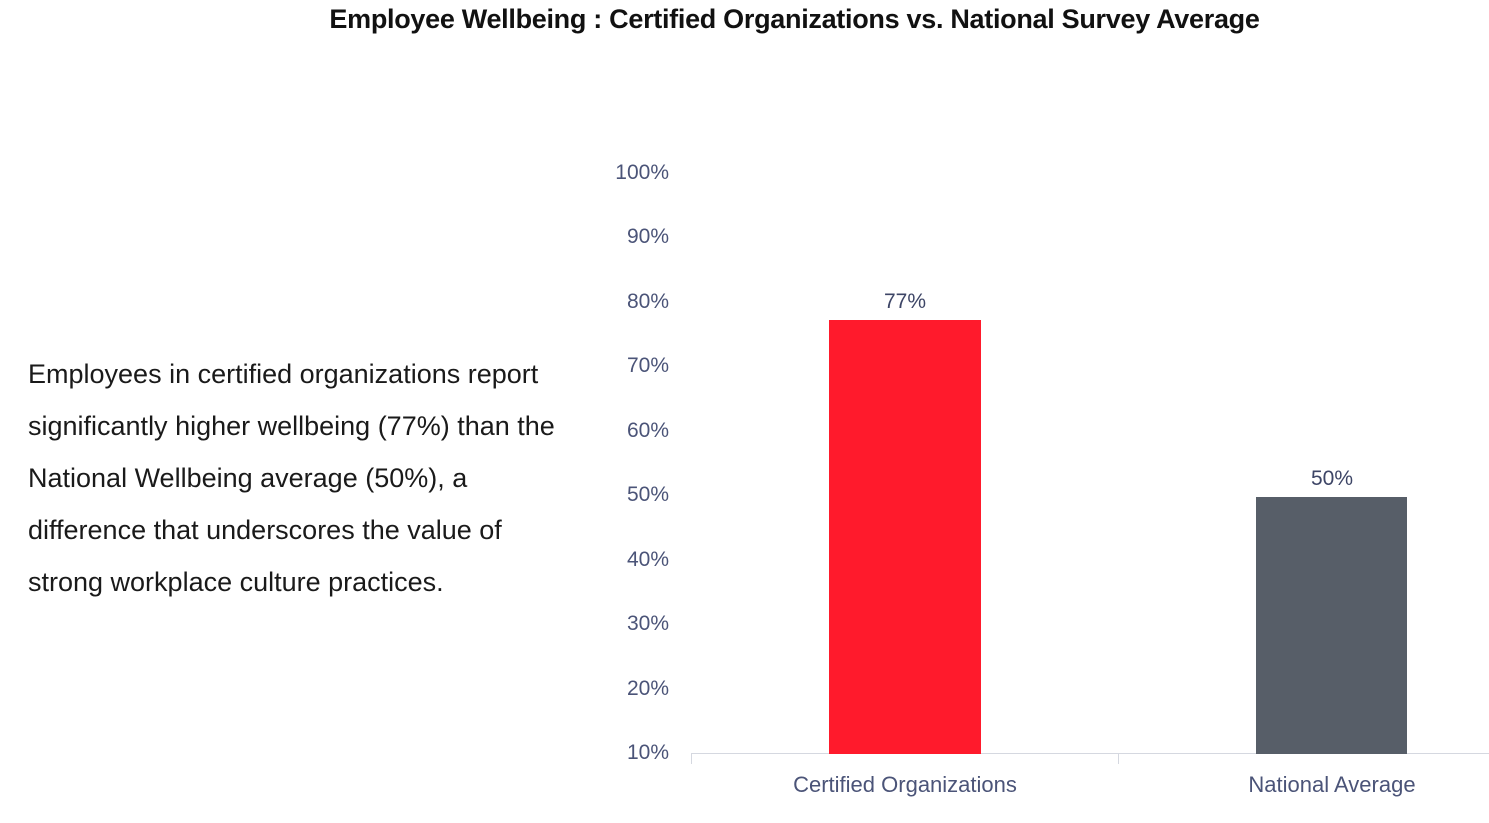 This screenshot has width=1489, height=823. I want to click on data-label-national: 50%, so click(1332, 478).